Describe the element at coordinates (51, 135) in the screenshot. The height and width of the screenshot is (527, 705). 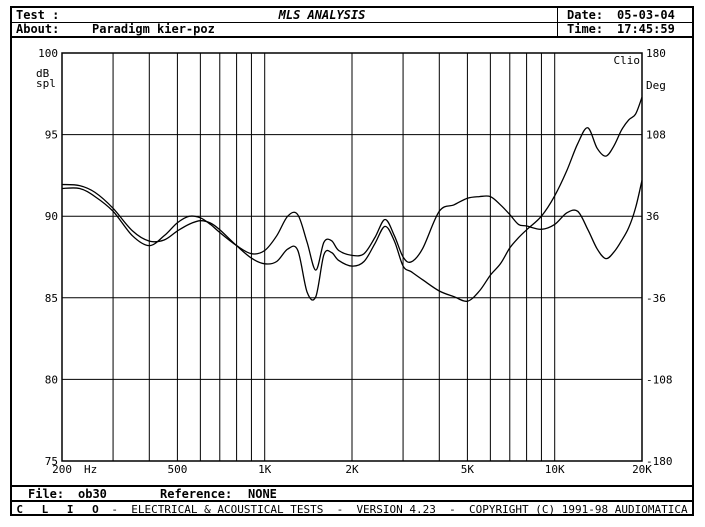
I see `y-tick-label: 95` at that location.